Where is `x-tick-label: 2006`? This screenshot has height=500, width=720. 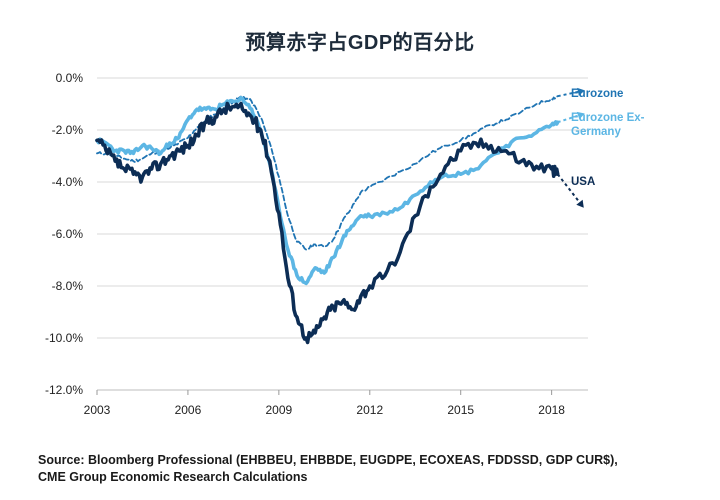 x-tick-label: 2006 is located at coordinates (188, 410).